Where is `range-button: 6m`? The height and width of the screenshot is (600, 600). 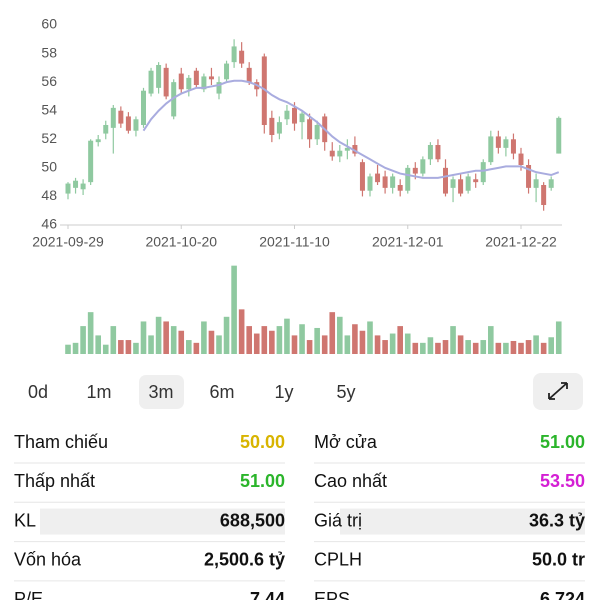 range-button: 6m is located at coordinates (221, 392).